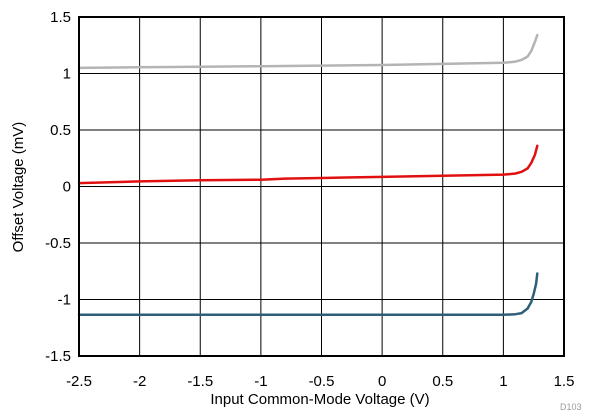  I want to click on x-tick-labels: -2.5 -2 -1.5 -1 -0.5 0 0.5 1 1.5, so click(320, 381).